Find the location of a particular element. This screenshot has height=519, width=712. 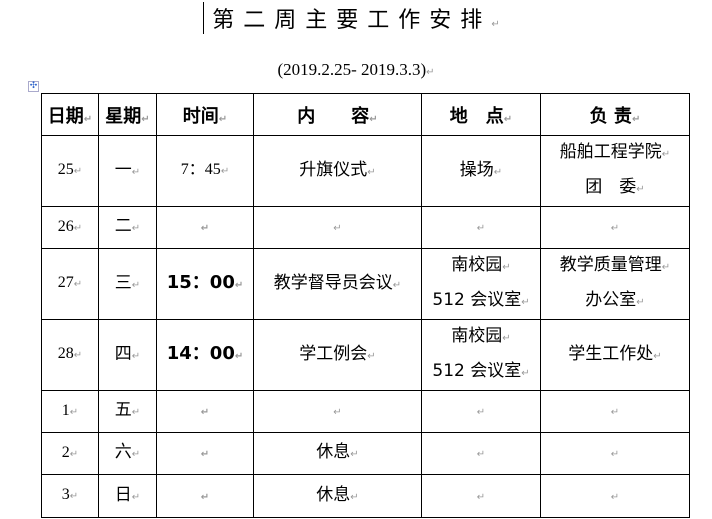

weekday-cell: 日 is located at coordinates (127, 496).